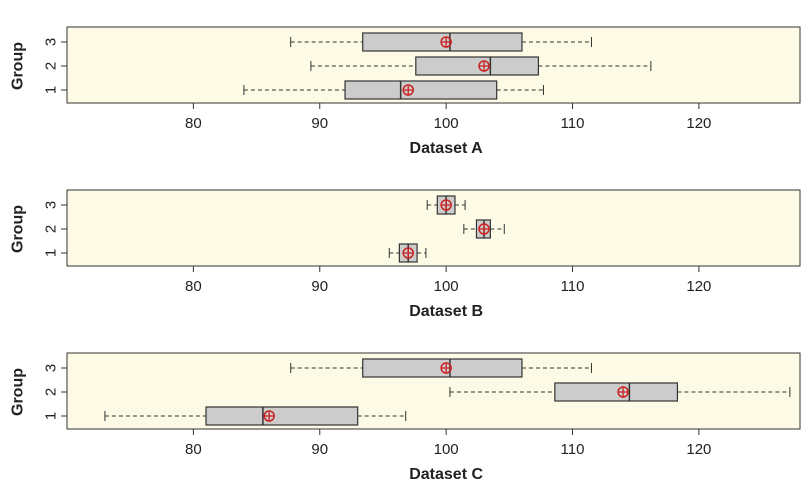 The image size is (808, 495). What do you see at coordinates (447, 148) in the screenshot?
I see `x-axis-title: Dataset A` at bounding box center [447, 148].